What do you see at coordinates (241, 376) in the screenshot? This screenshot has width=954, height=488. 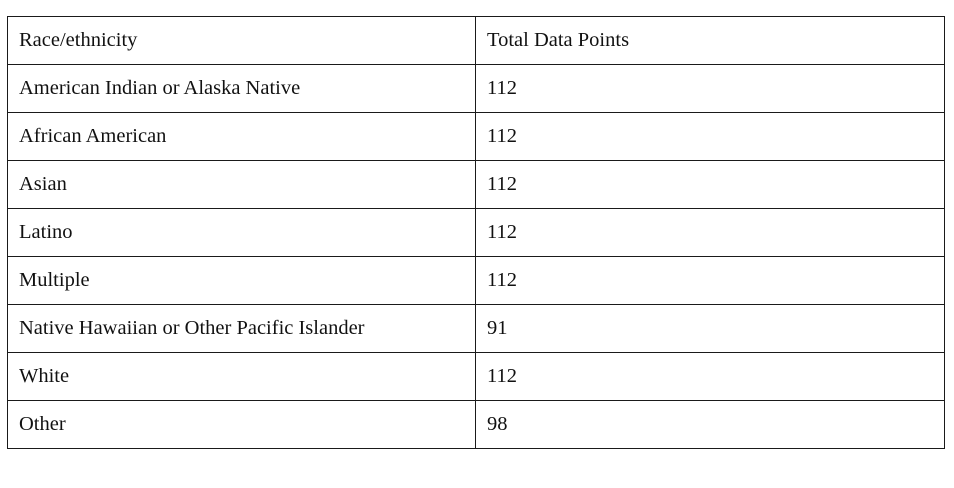 I see `race-ethnicity-cell: White` at bounding box center [241, 376].